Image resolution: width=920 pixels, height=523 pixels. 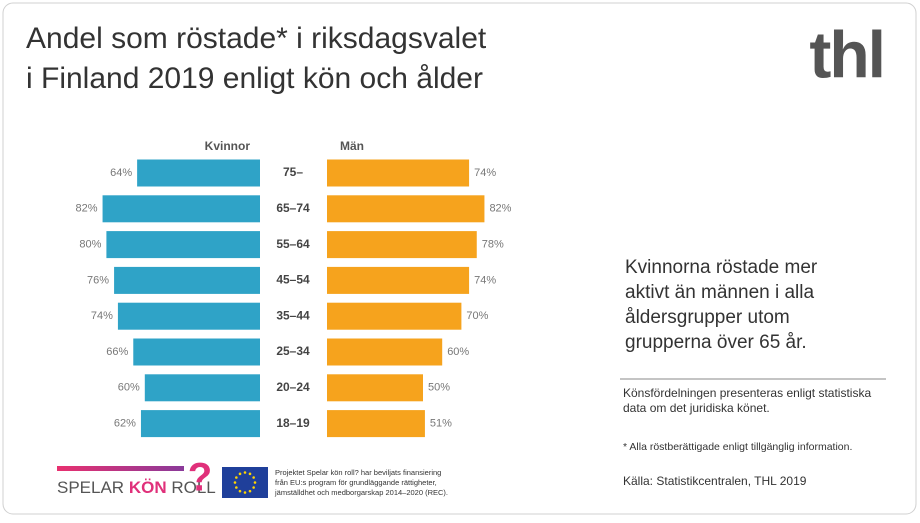 I want to click on legend-label: Män, so click(x=352, y=146).